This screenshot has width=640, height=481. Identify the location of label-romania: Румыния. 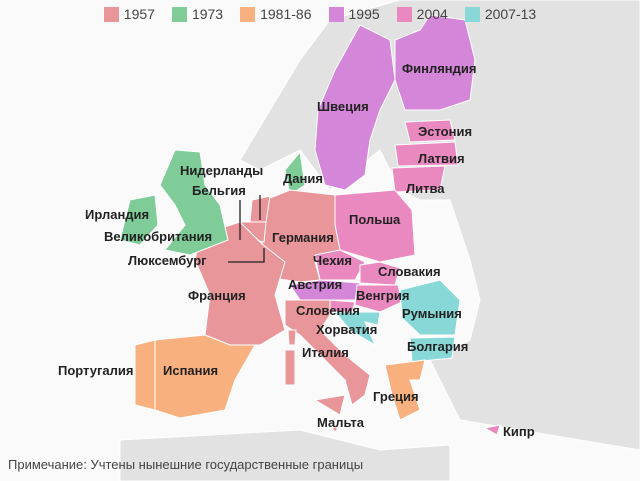
(432, 313).